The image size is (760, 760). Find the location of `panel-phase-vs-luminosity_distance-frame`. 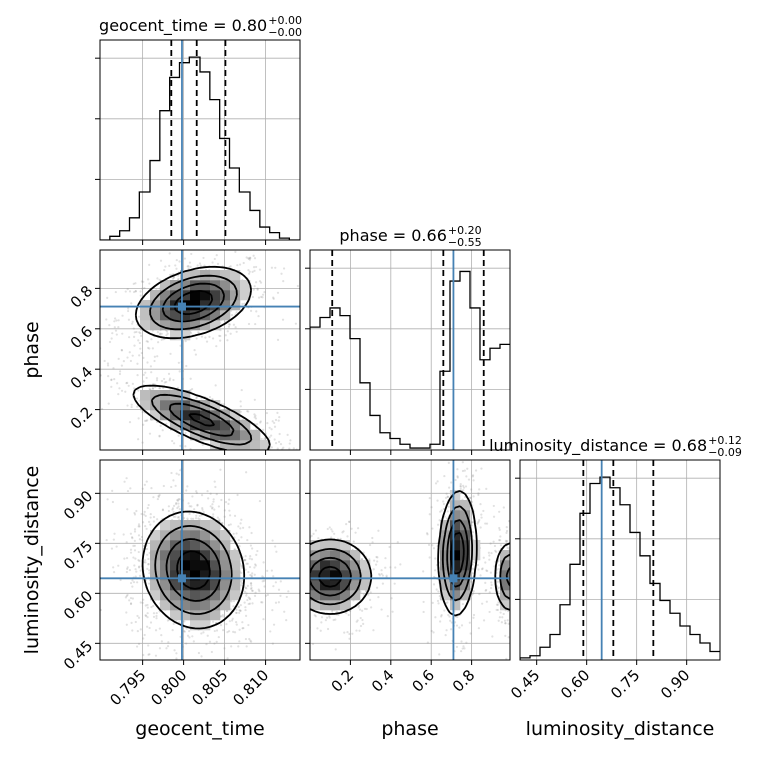

panel-phase-vs-luminosity_distance-frame is located at coordinates (410, 560).